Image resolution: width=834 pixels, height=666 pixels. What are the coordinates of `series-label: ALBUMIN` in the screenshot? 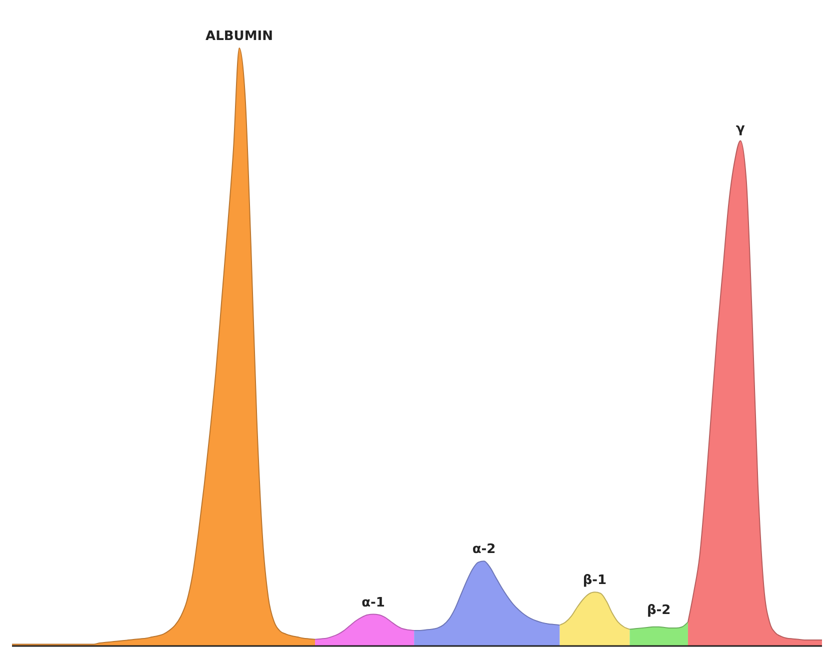 It's located at (239, 36).